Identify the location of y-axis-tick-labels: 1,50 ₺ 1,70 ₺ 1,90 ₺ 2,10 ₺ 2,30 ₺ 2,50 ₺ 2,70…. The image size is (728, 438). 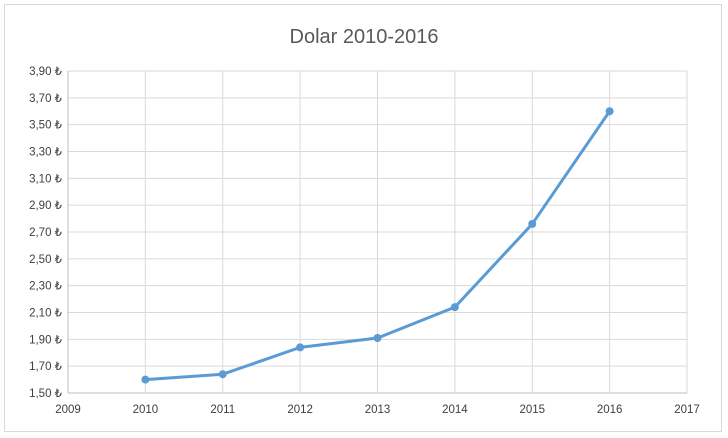
(46, 233).